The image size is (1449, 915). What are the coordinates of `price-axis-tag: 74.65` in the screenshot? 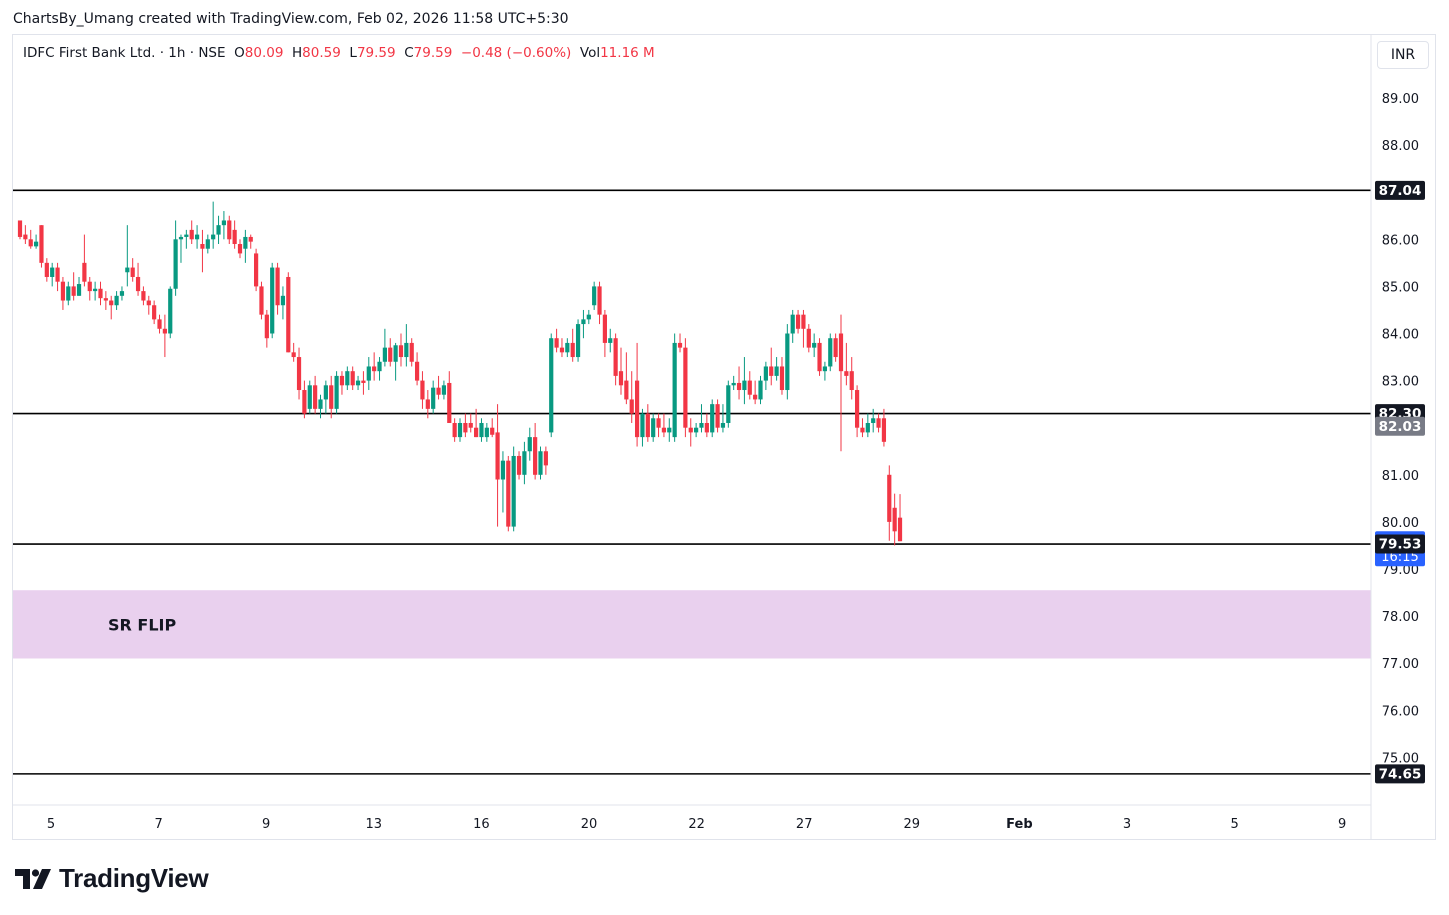 It's located at (1400, 774).